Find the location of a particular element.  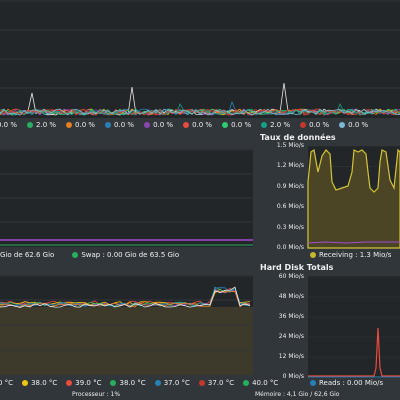

network-plot is located at coordinates (353, 197).